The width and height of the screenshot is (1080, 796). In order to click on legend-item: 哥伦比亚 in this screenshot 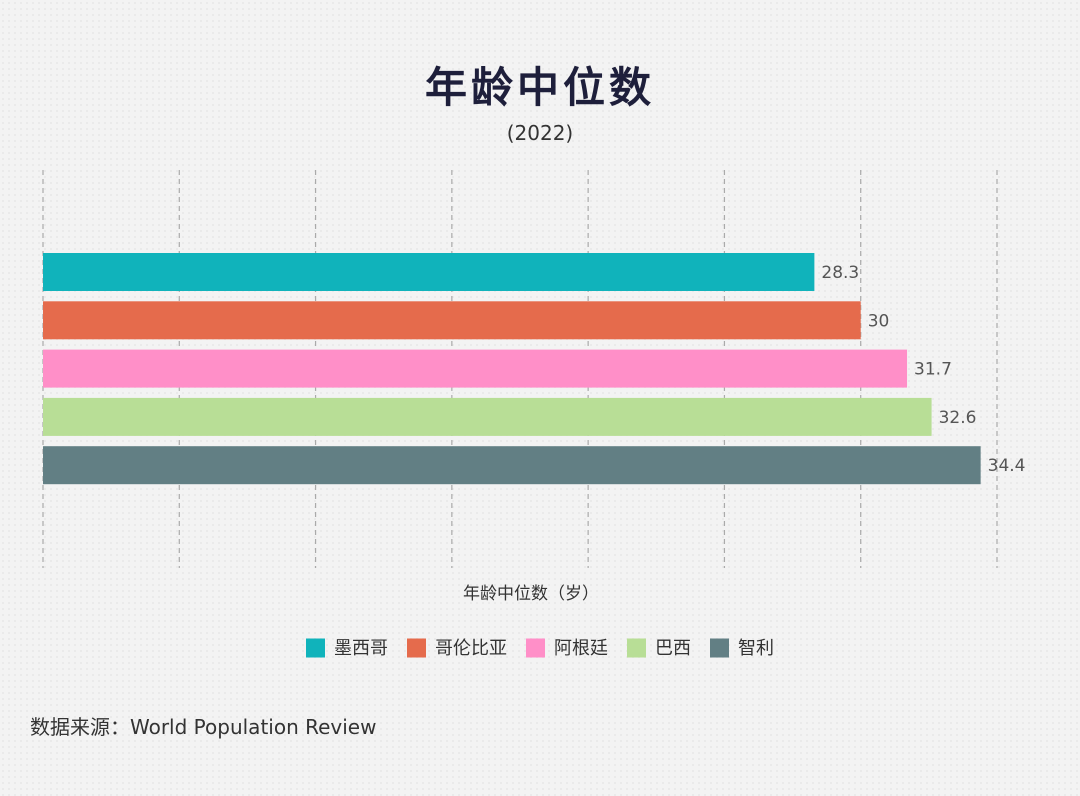, I will do `click(457, 648)`.